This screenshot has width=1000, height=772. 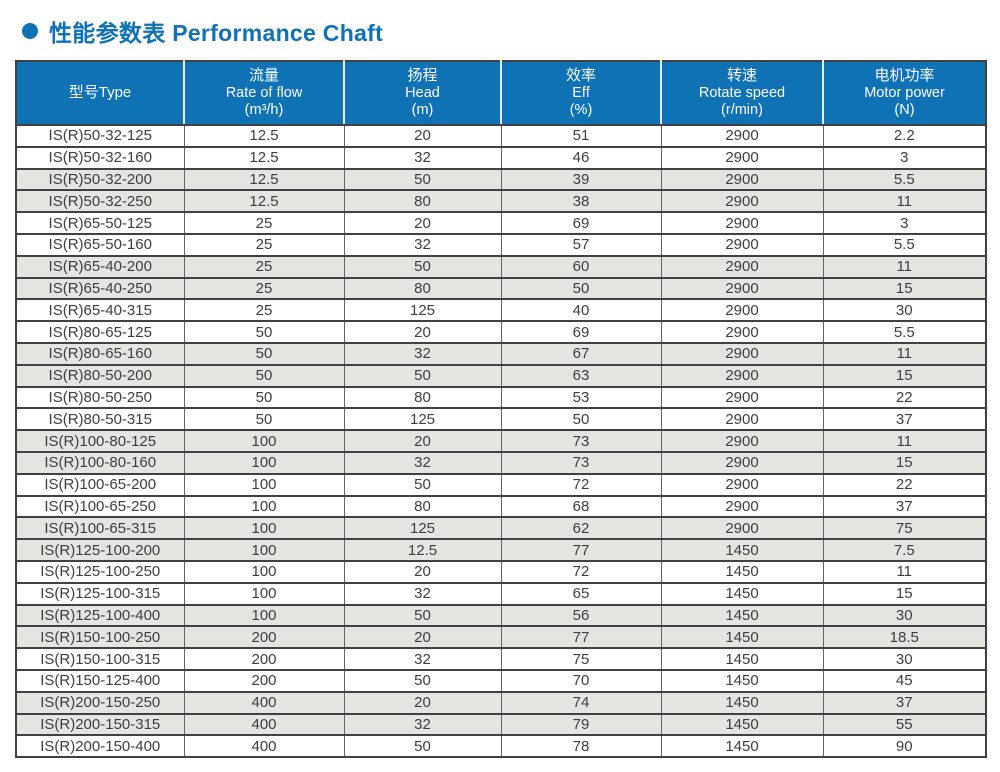 I want to click on table-row: IS(R)125-100-250 100 20 72 1450 11, so click(x=501, y=572).